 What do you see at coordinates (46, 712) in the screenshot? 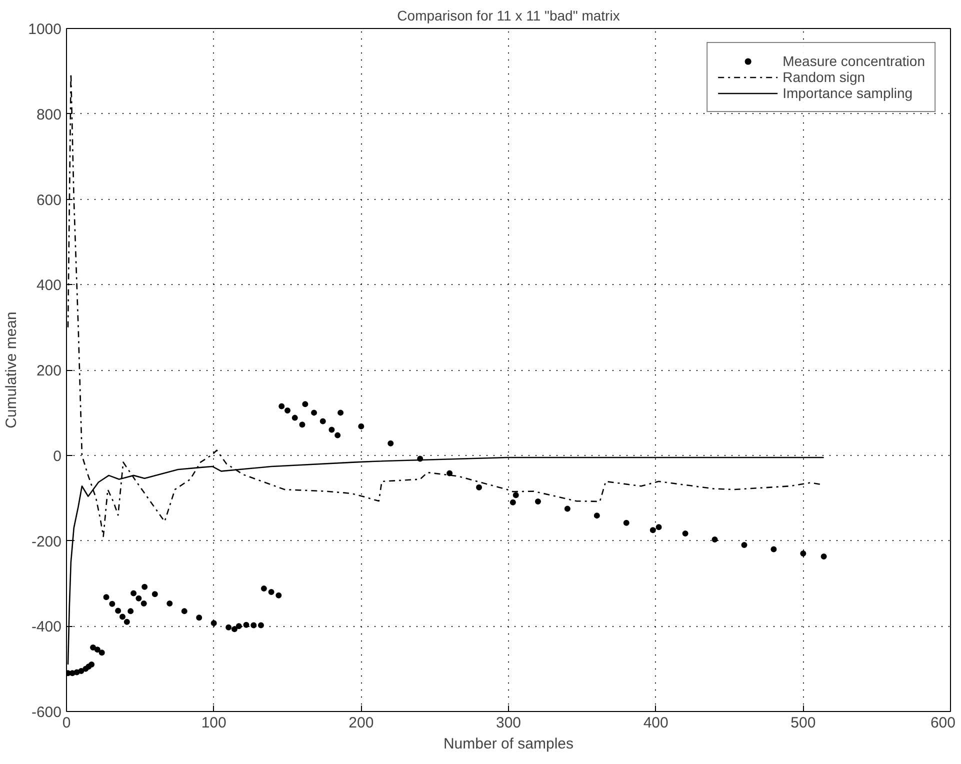
I see `y-tick-label: -600` at bounding box center [46, 712].